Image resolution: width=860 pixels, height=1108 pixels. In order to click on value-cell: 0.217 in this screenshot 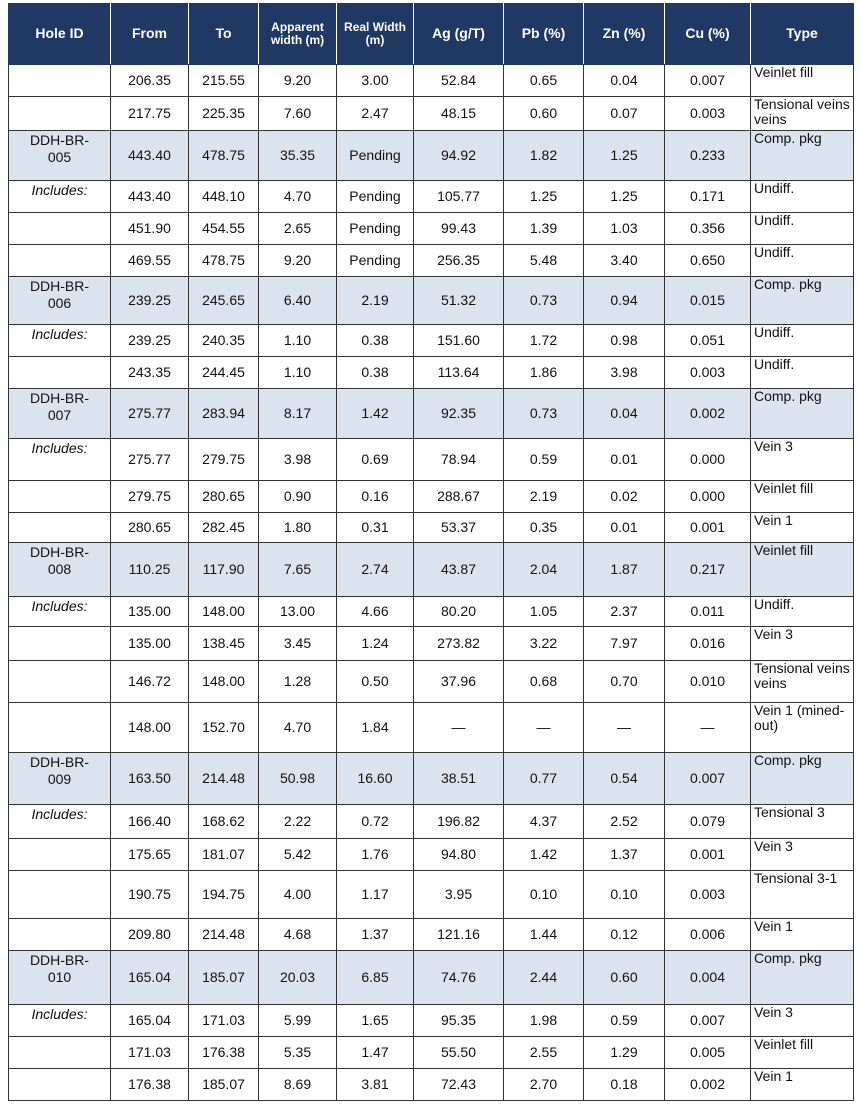, I will do `click(707, 569)`.